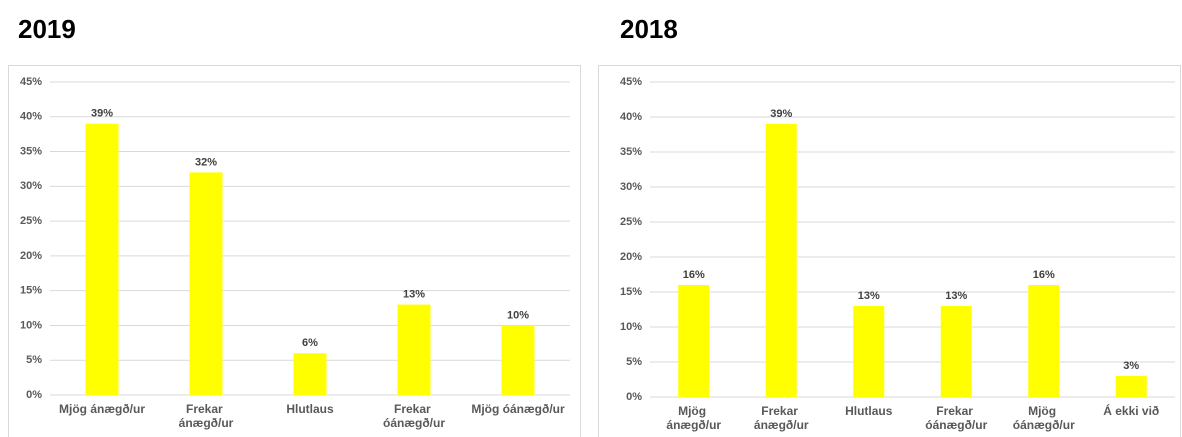  I want to click on data-label: 10%, so click(518, 315).